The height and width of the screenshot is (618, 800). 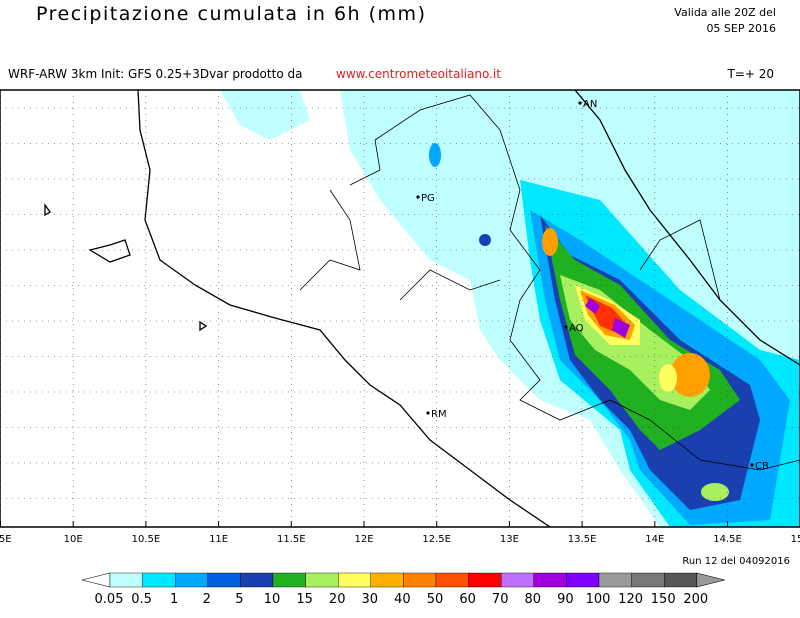 What do you see at coordinates (207, 599) in the screenshot?
I see `legend-label: 2` at bounding box center [207, 599].